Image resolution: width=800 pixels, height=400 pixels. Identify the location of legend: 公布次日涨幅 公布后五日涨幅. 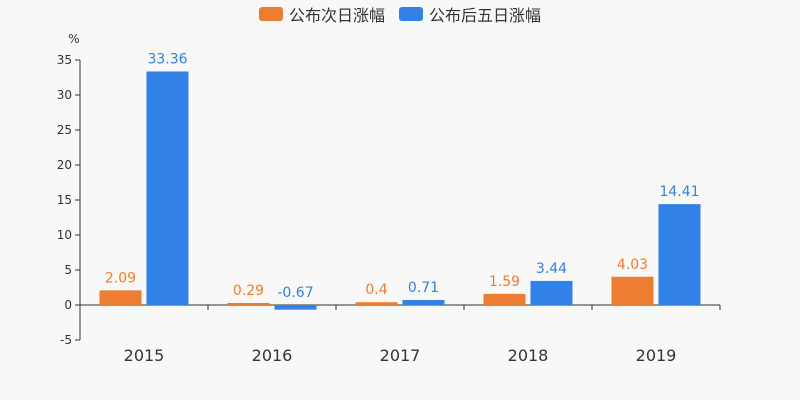
(400, 14).